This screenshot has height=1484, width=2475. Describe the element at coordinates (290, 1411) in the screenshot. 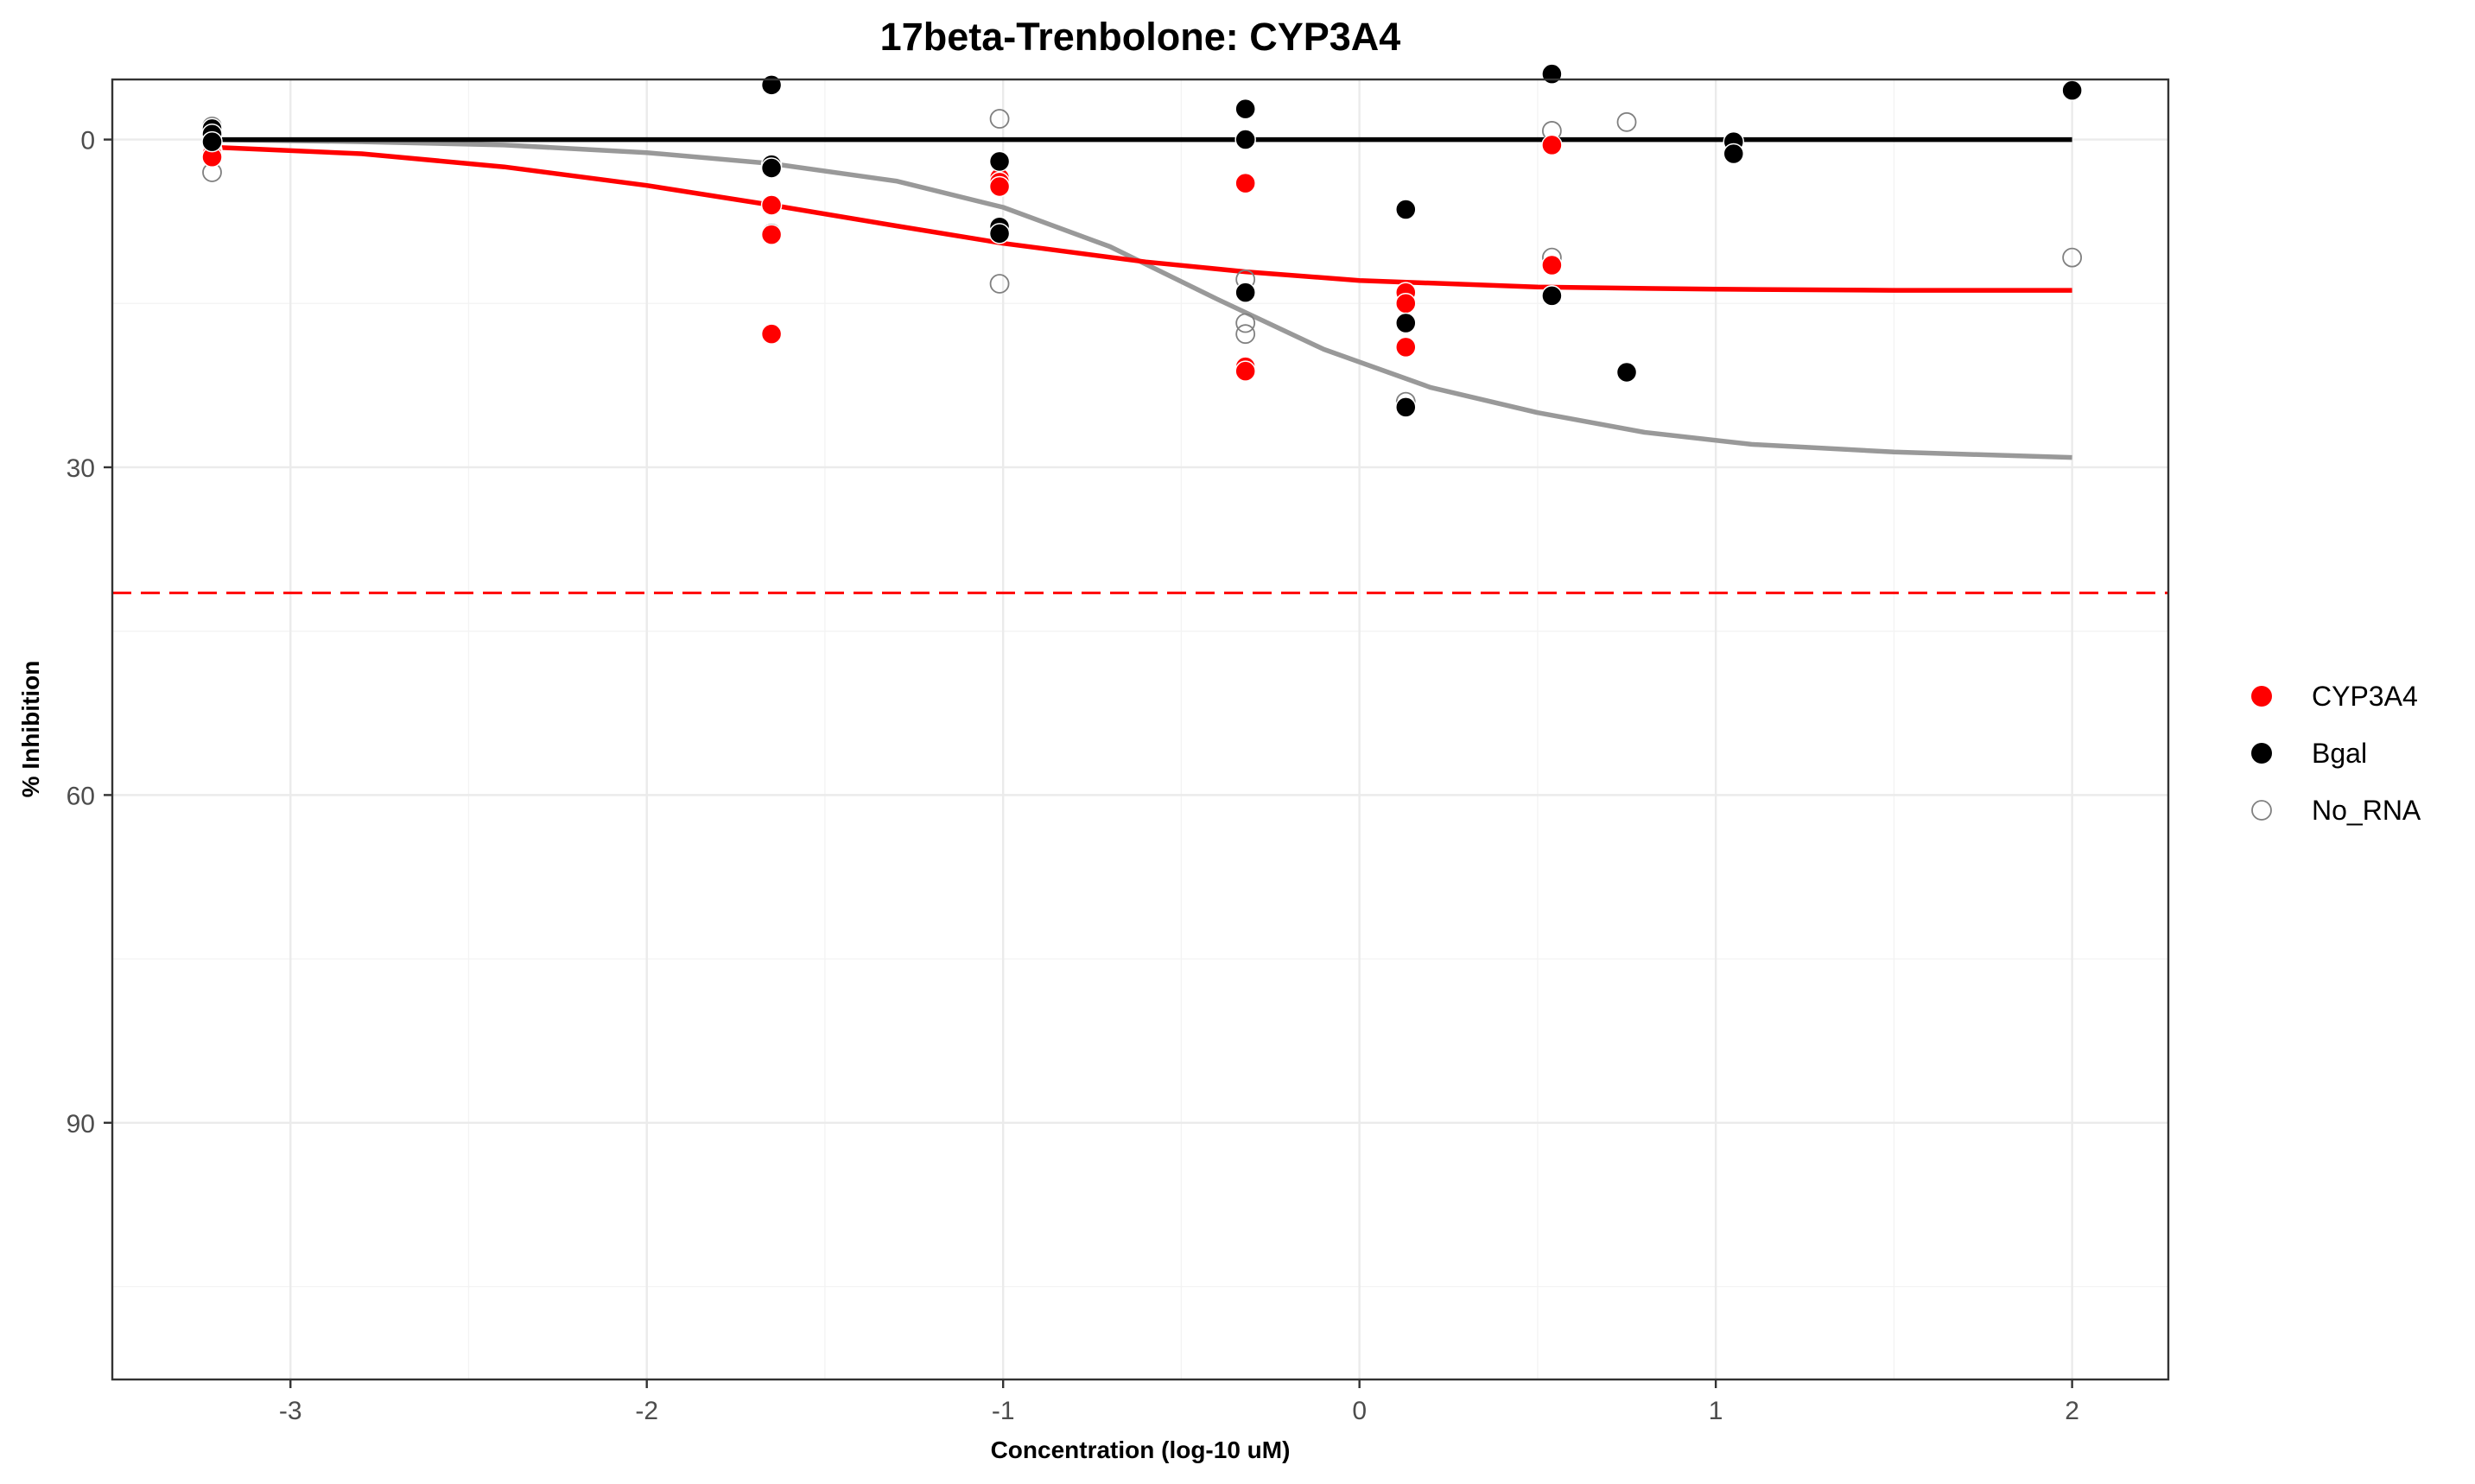

I see `x-tick-label: -3` at that location.